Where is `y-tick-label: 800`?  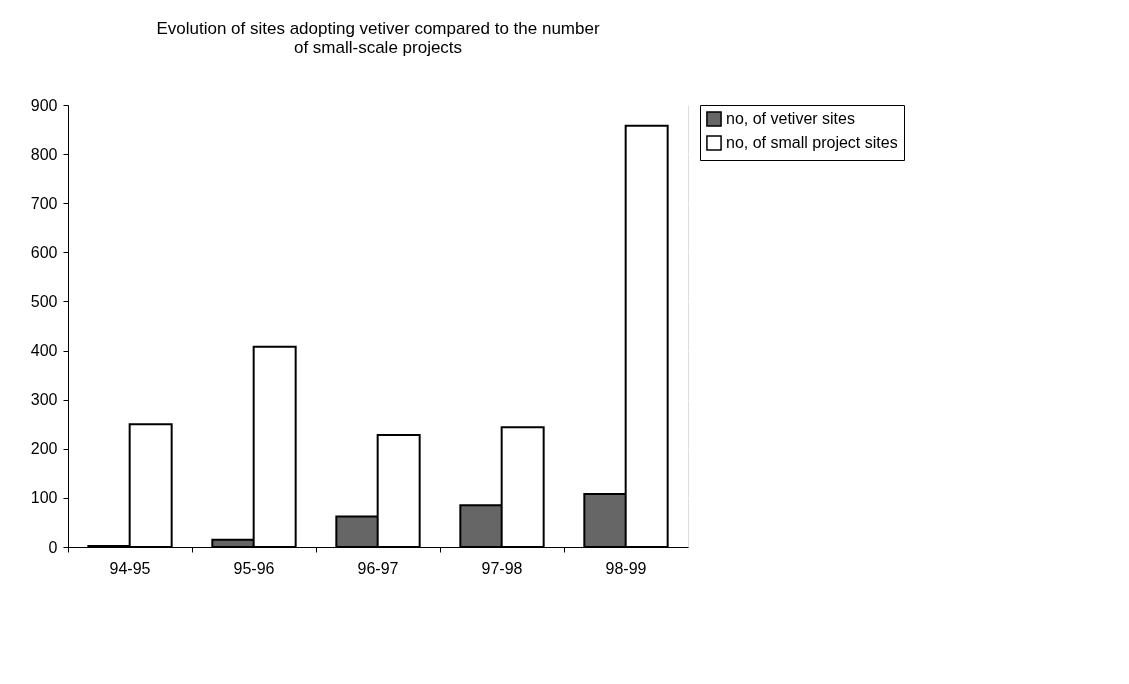 y-tick-label: 800 is located at coordinates (44, 154).